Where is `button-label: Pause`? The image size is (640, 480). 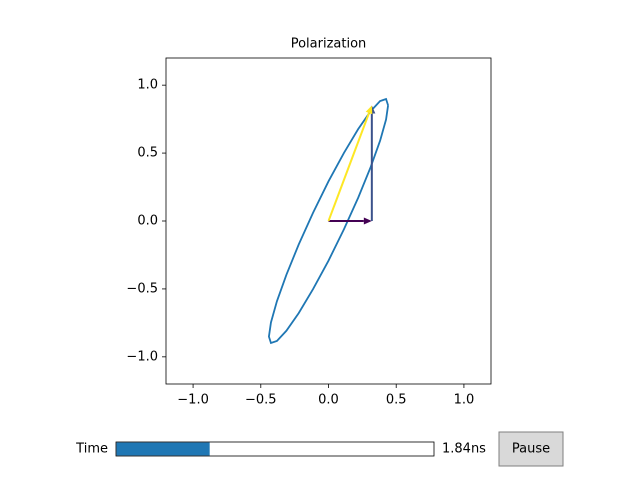
button-label: Pause is located at coordinates (531, 449).